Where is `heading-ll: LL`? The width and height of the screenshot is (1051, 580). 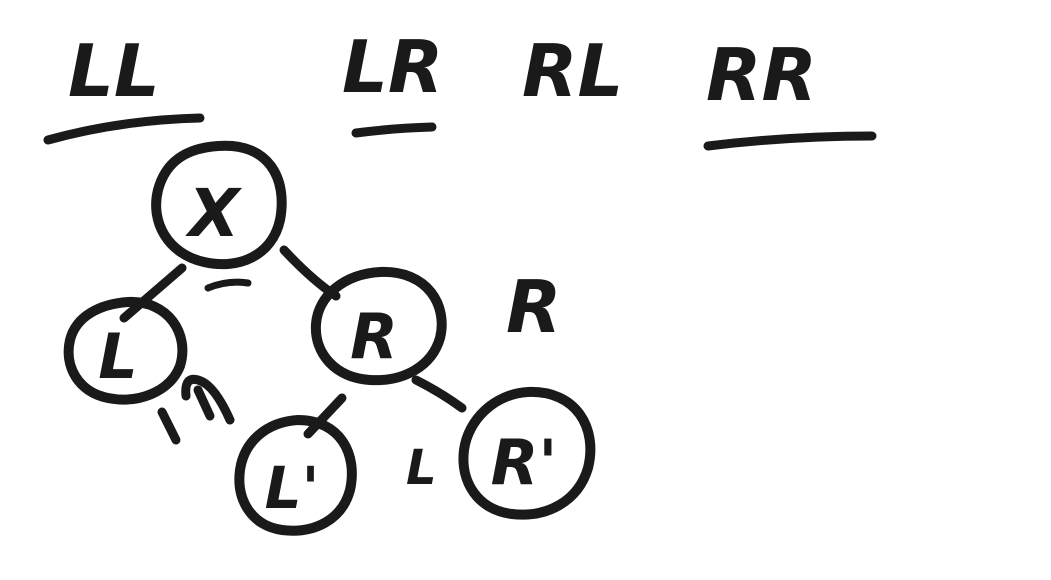 heading-ll: LL is located at coordinates (124, 87).